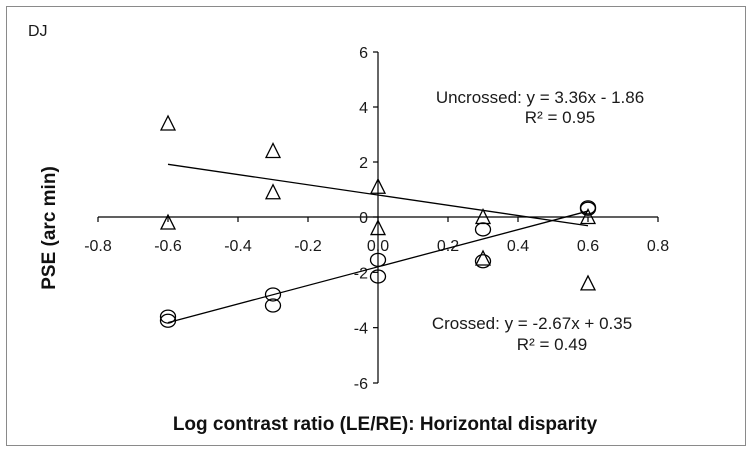  I want to click on x-tick-label: 0.8, so click(658, 246).